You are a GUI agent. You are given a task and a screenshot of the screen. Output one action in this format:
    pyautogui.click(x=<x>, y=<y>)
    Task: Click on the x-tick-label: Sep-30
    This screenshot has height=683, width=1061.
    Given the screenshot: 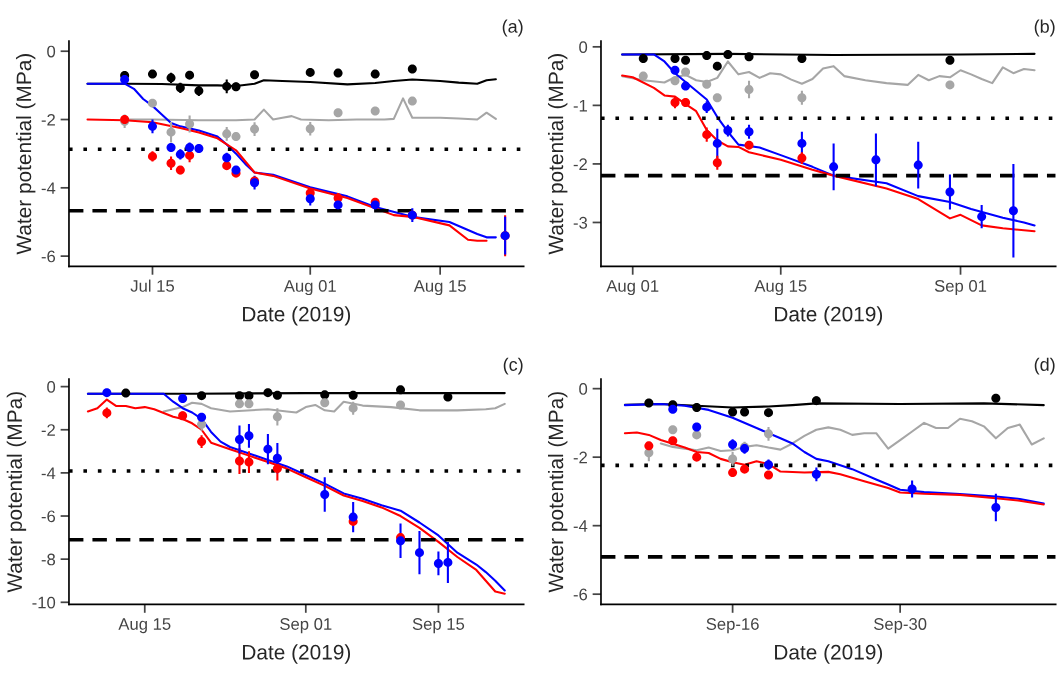 What is the action you would take?
    pyautogui.click(x=900, y=626)
    